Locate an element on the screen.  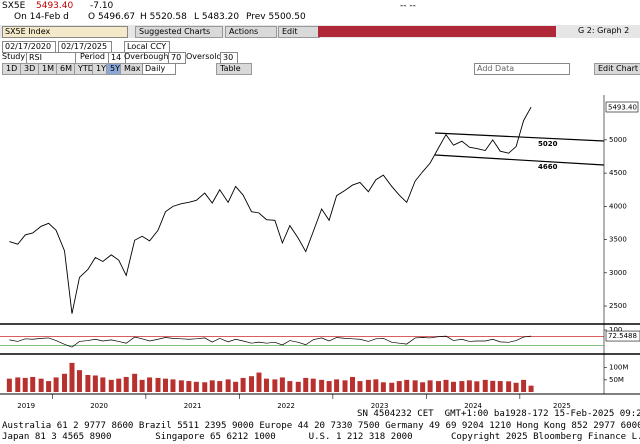
x-tick-label: 2020 is located at coordinates (99, 406).